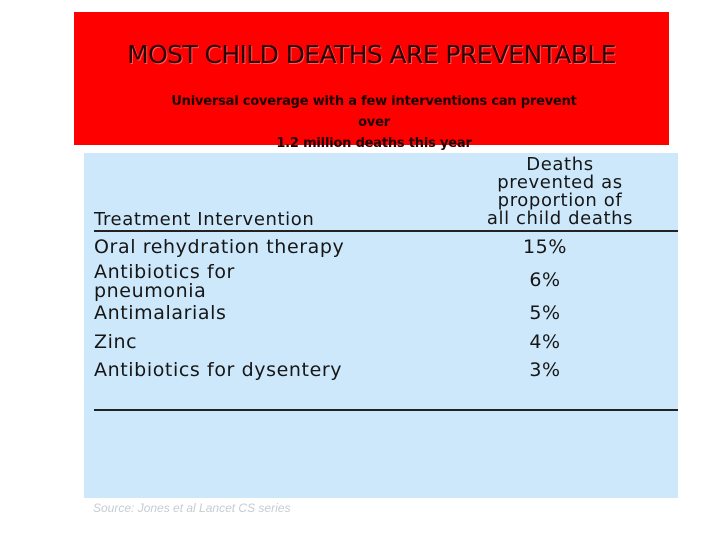  Describe the element at coordinates (560, 164) in the screenshot. I see `header-line: Deaths` at that location.